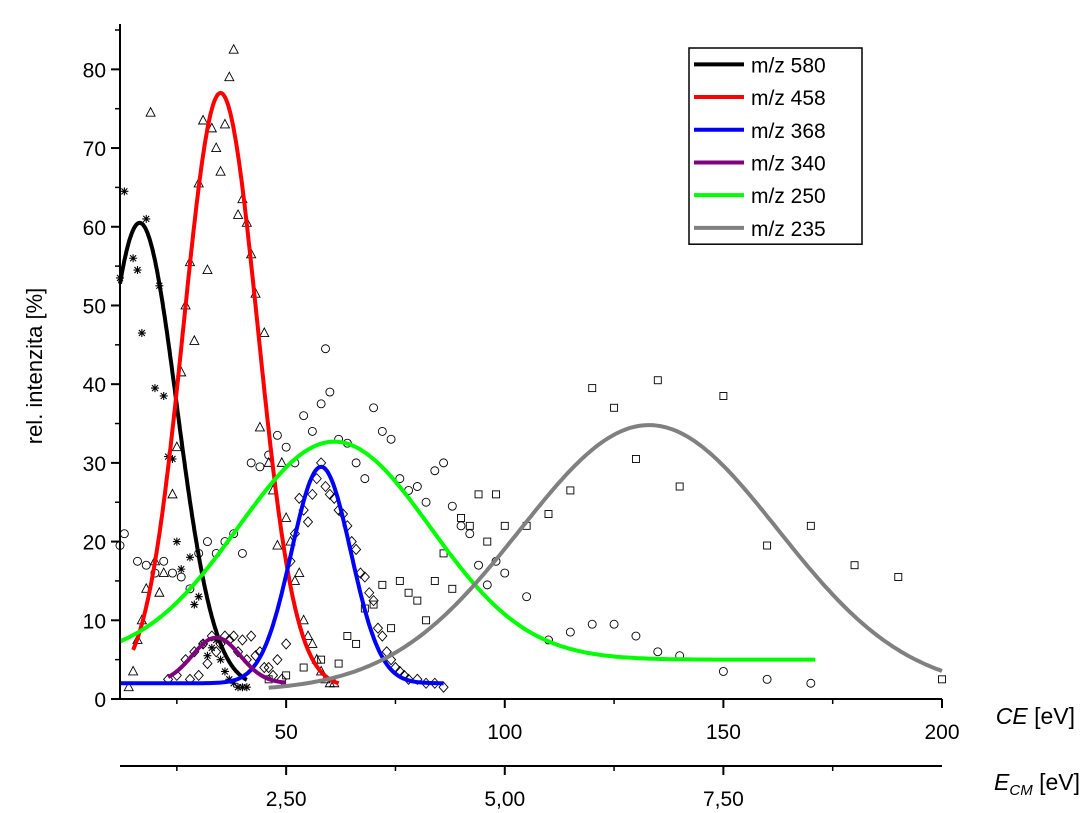  I want to click on x-axis-label-secondary-unit: [eV], so click(1056, 782).